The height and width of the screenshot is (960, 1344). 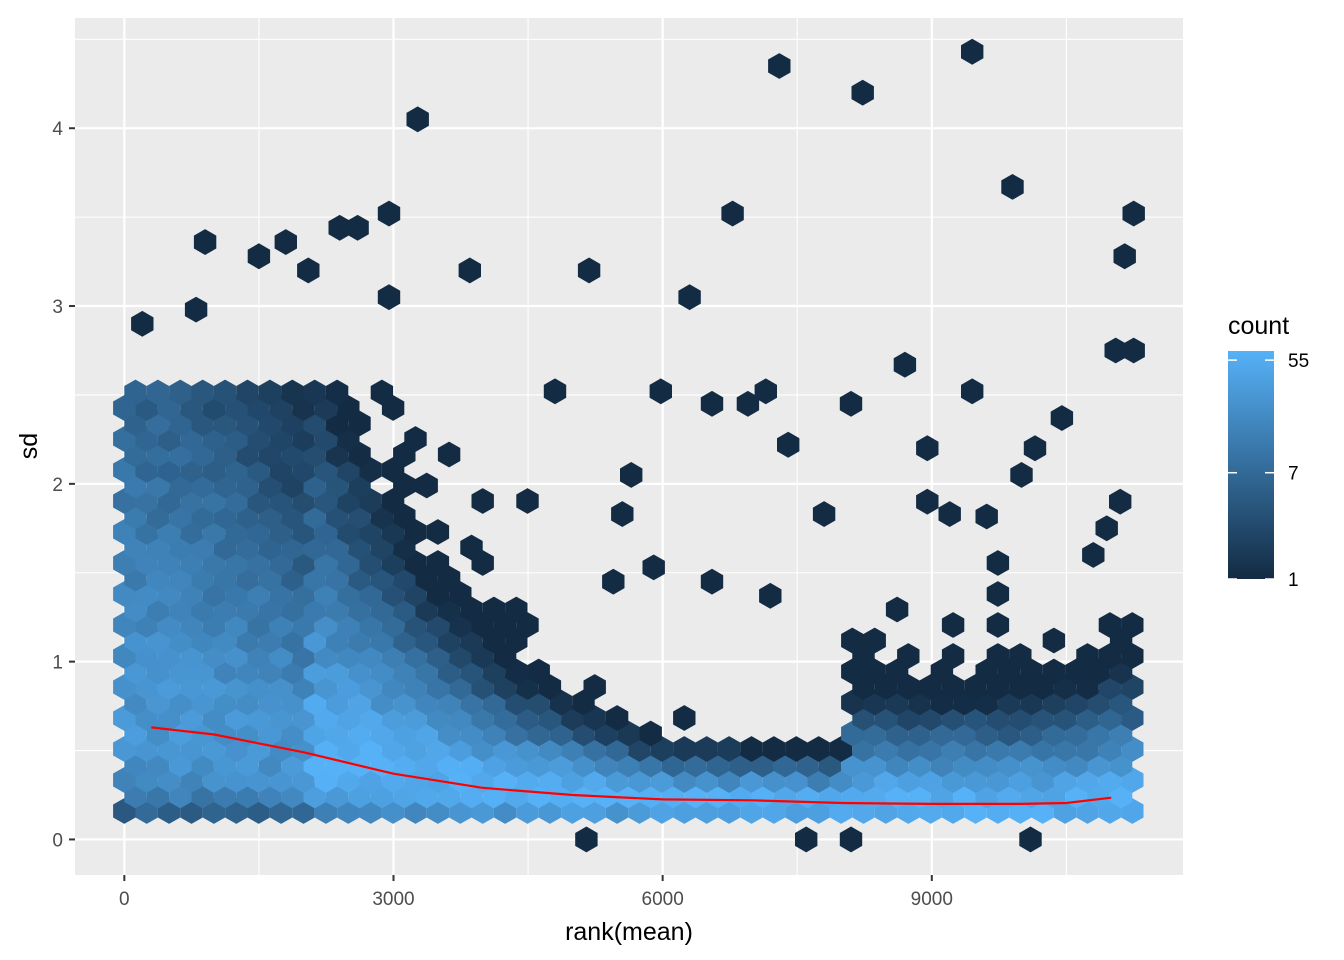 I want to click on y-tick-label: 0, so click(x=57, y=840).